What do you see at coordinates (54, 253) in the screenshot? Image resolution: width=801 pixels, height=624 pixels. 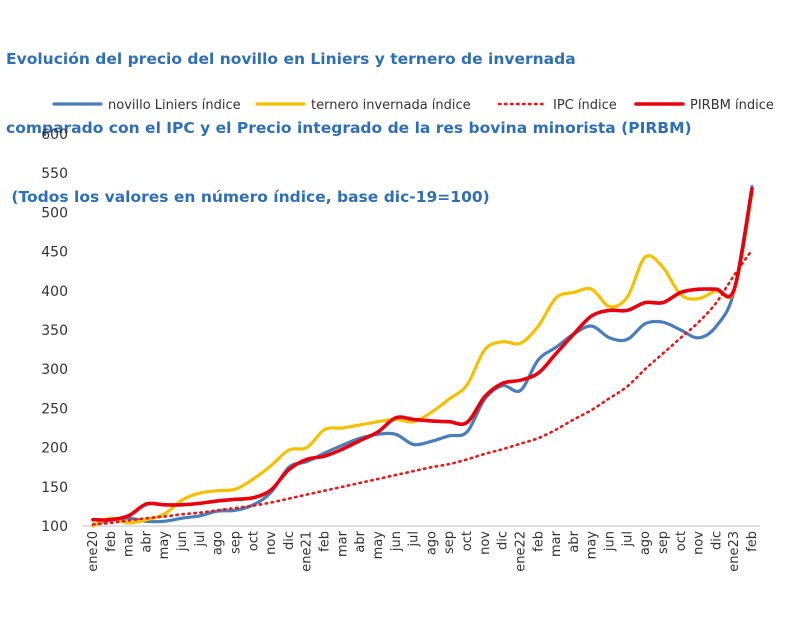 I see `y-tick-label: 450` at bounding box center [54, 253].